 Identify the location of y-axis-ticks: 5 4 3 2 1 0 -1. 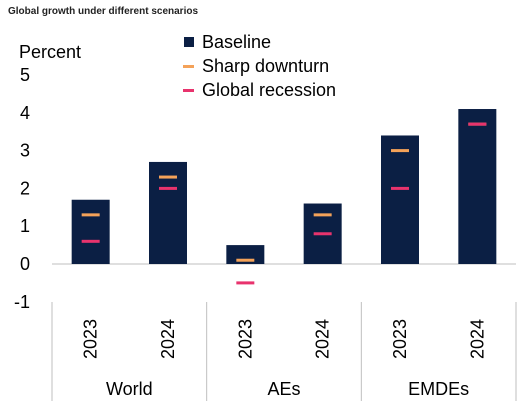
(22, 188).